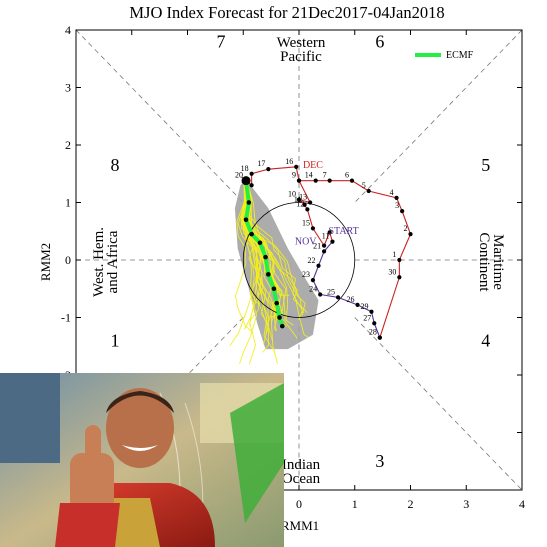 The width and height of the screenshot is (547, 547). Describe the element at coordinates (299, 260) in the screenshot. I see `amplitude-circle` at that location.